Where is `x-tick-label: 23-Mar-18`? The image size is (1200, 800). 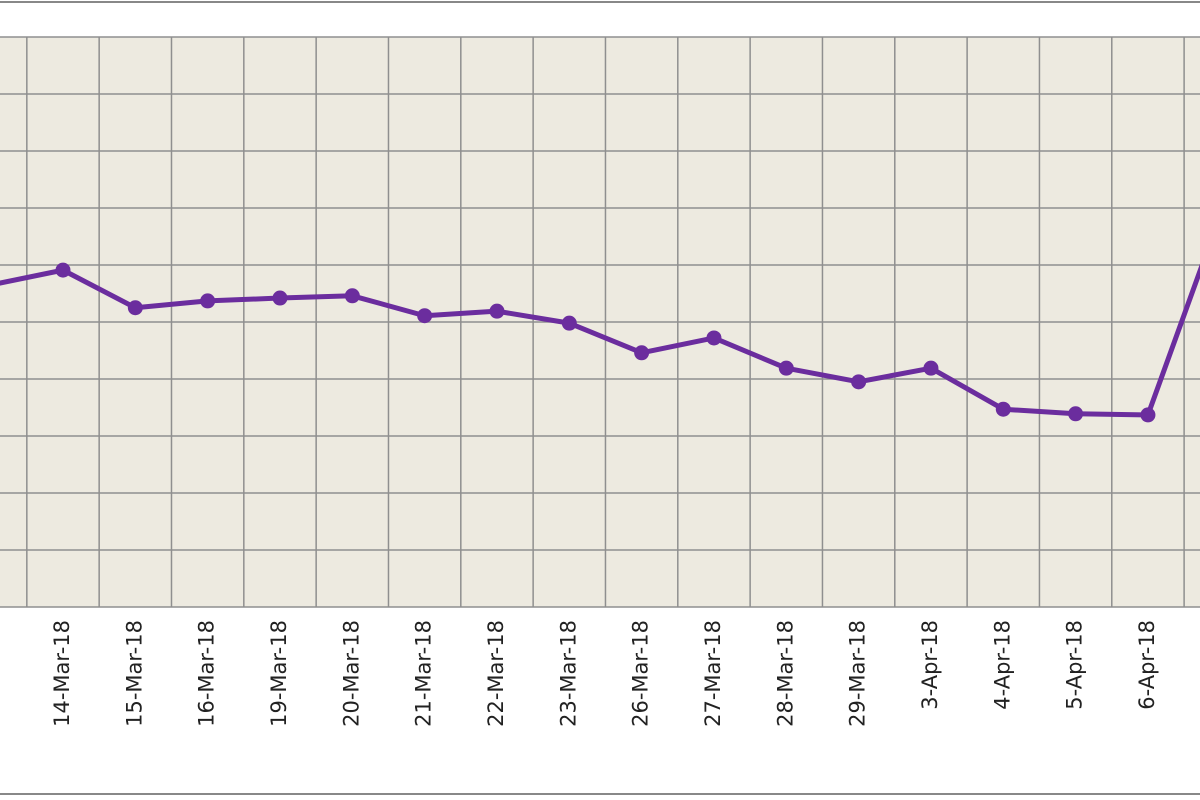
x-tick-label: 23-Mar-18 is located at coordinates (568, 673).